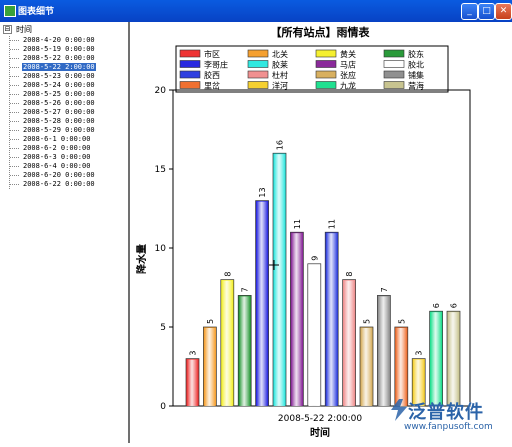  I want to click on tree-item: 2008-5-28 0:00:00, so click(53, 121).